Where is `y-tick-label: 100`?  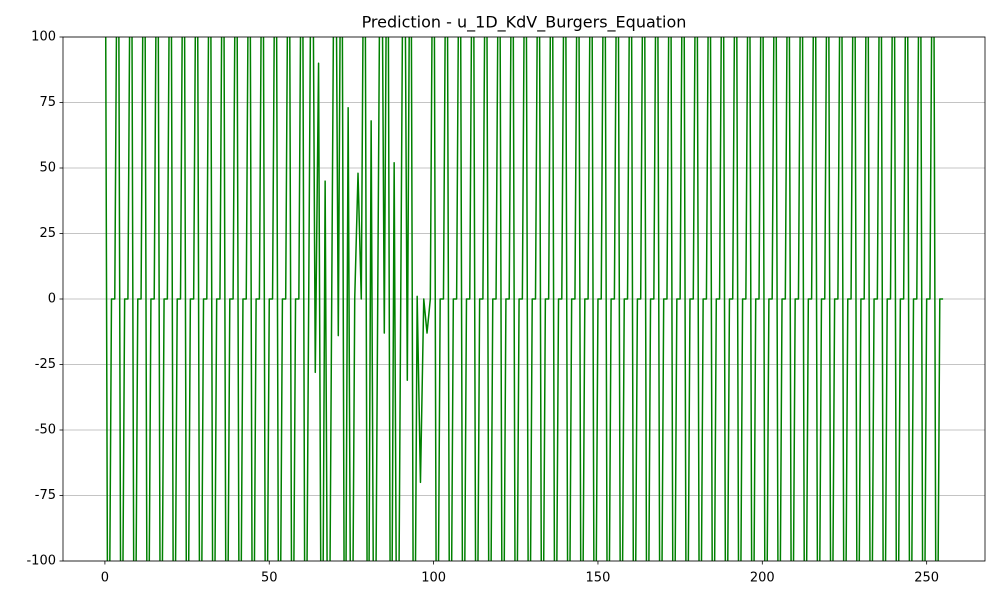
y-tick-label: 100 is located at coordinates (43, 37).